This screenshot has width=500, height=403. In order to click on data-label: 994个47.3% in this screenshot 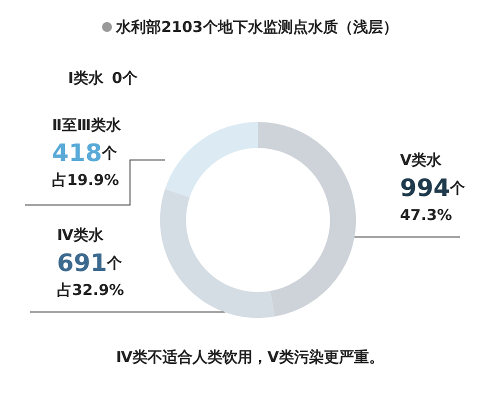, I will do `click(433, 199)`.